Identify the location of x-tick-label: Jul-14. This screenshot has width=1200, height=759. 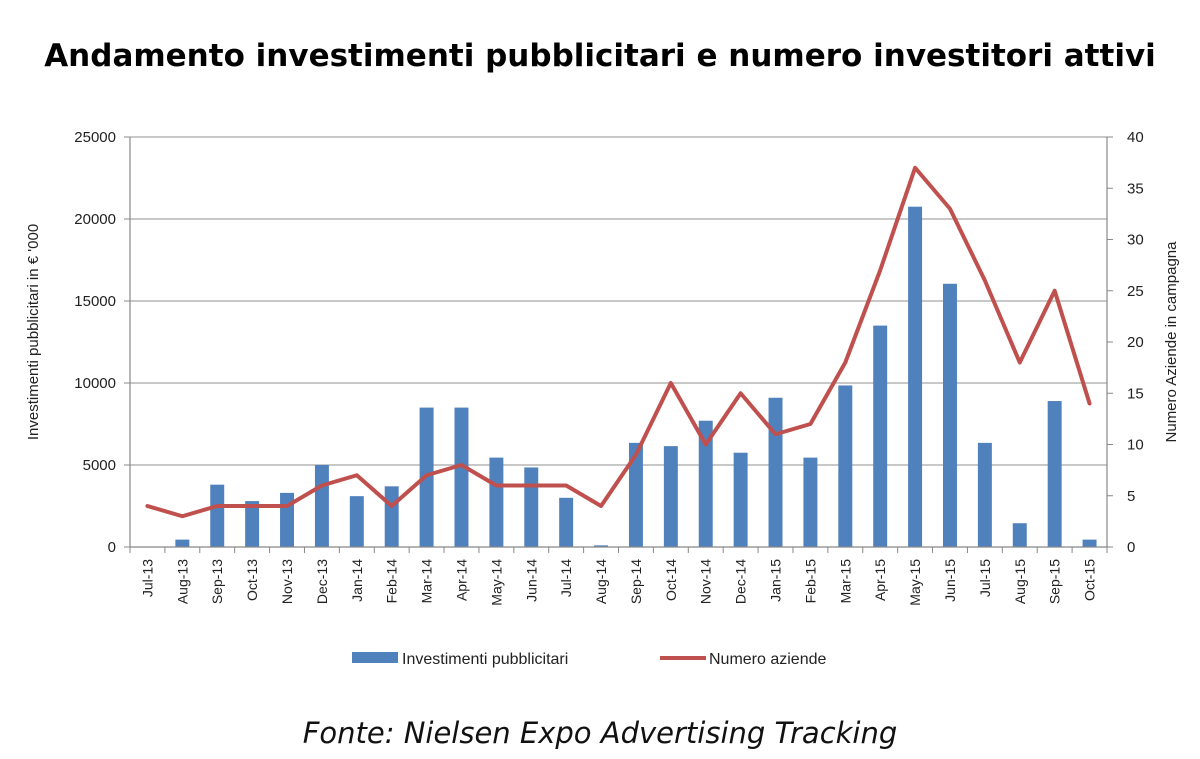
(566, 578).